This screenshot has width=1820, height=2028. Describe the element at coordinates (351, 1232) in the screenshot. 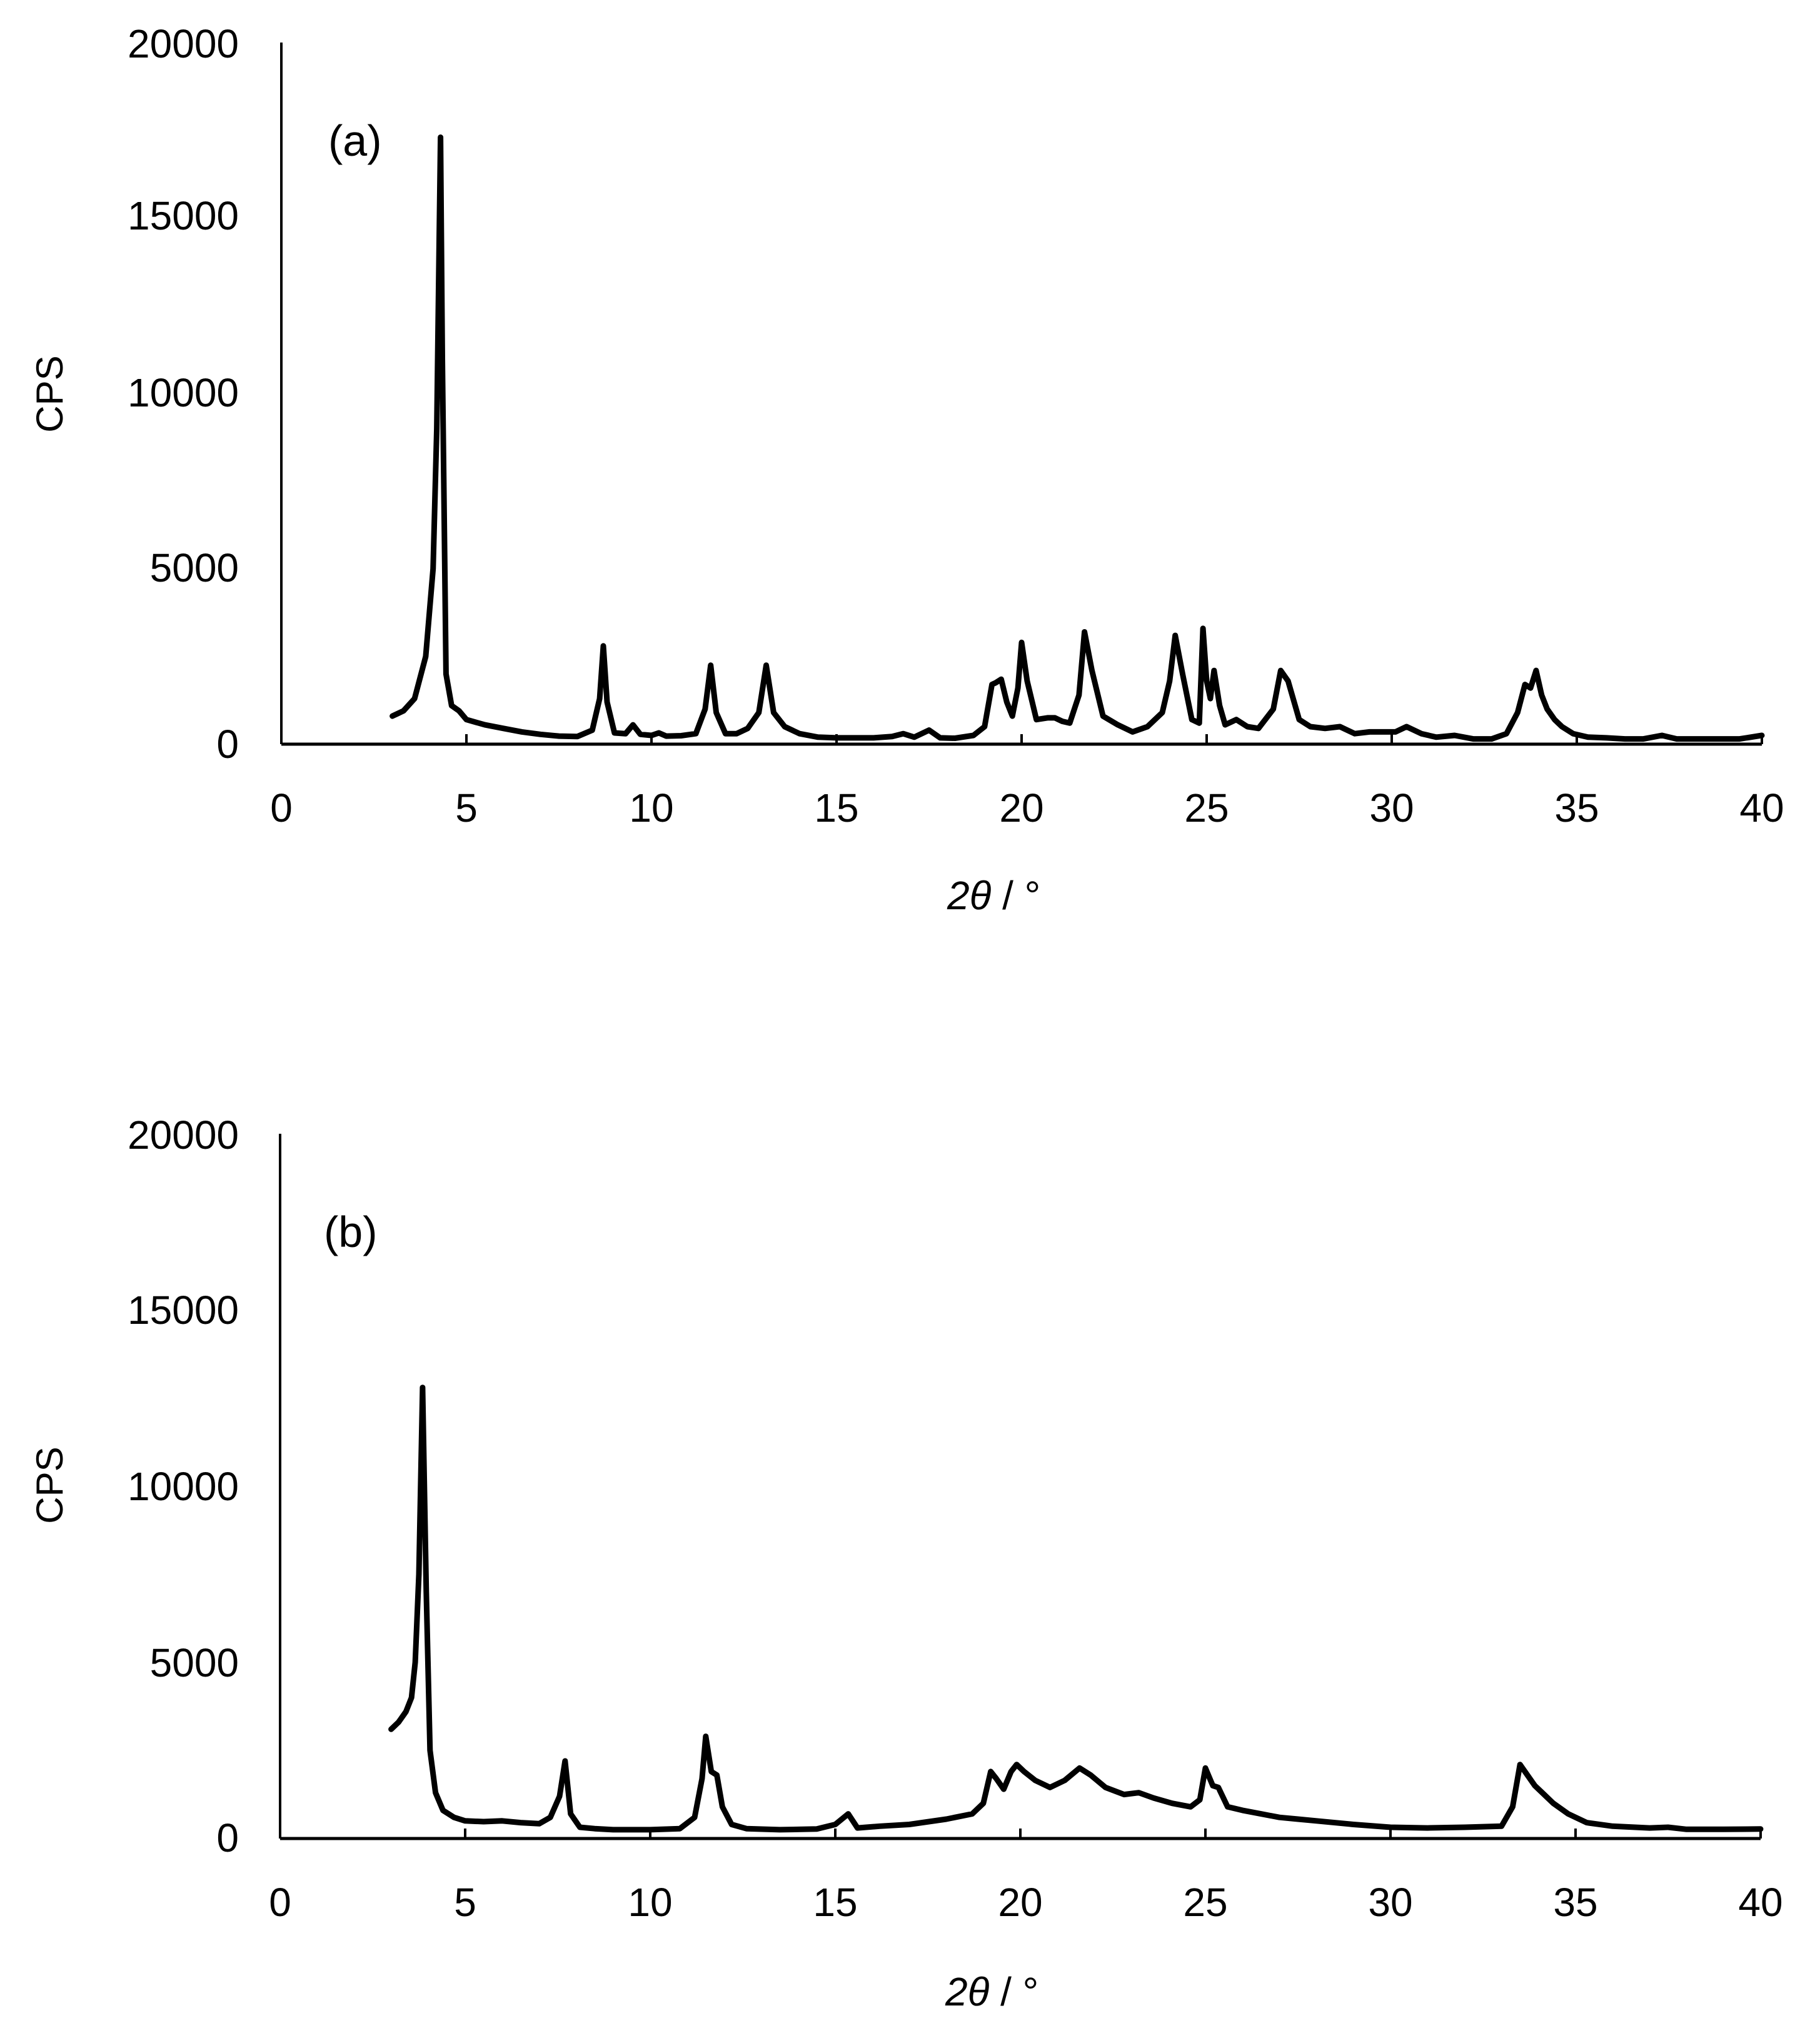

I see `panel-label-b: (b)` at that location.